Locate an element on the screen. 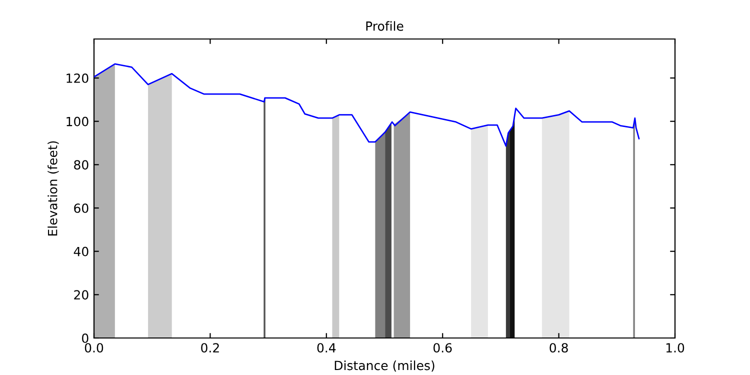 This screenshot has height=375, width=750. y-tick-label: 20 is located at coordinates (81, 295).